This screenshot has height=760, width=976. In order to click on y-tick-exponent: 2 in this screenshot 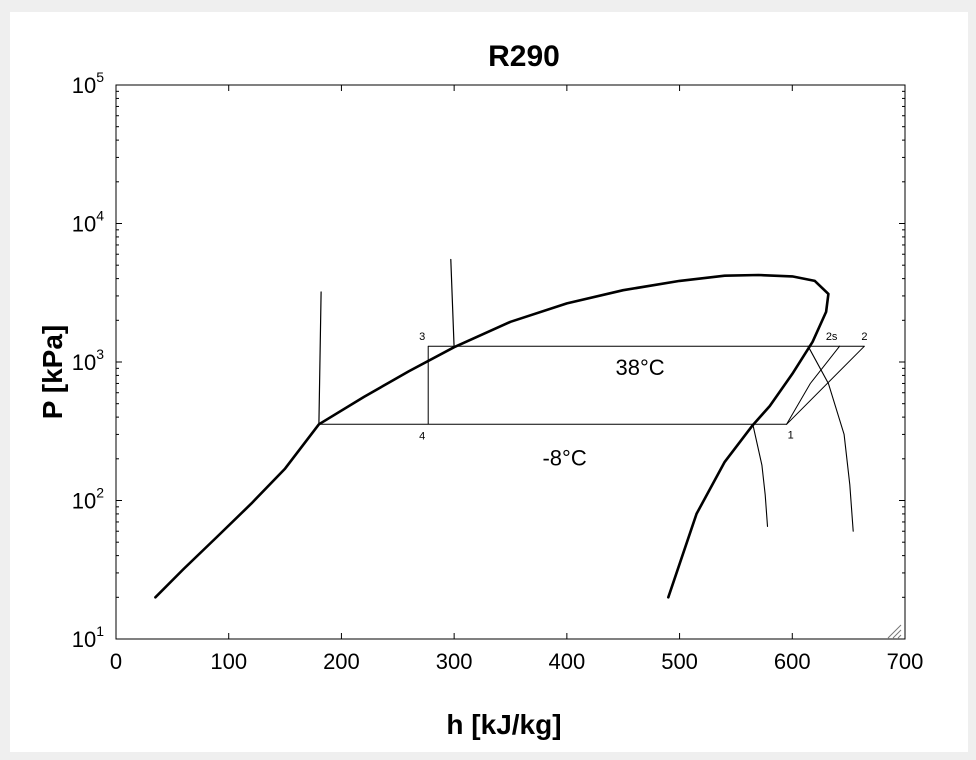, I will do `click(100, 493)`.